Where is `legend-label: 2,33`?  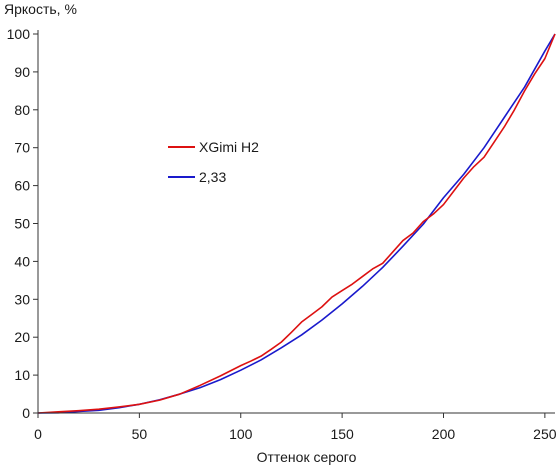 legend-label: 2,33 is located at coordinates (212, 177).